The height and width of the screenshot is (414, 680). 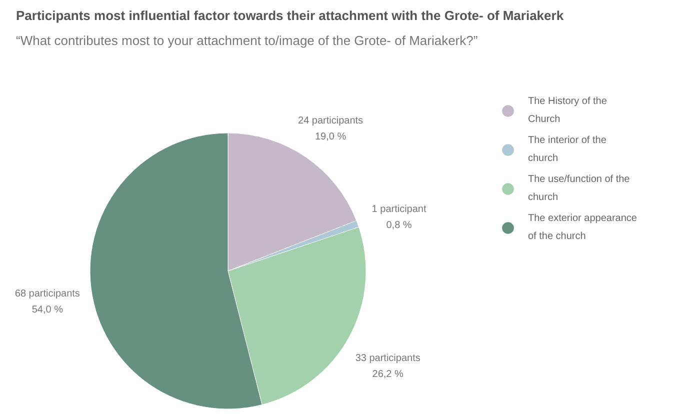 What do you see at coordinates (399, 217) in the screenshot?
I see `data-label: 1 participant 0,8 %` at bounding box center [399, 217].